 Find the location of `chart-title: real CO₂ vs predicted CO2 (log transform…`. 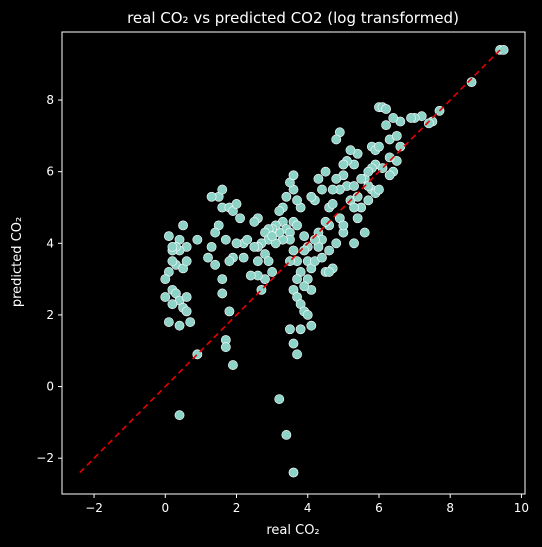

chart-title: real CO₂ vs predicted CO2 (log transform… is located at coordinates (293, 18).